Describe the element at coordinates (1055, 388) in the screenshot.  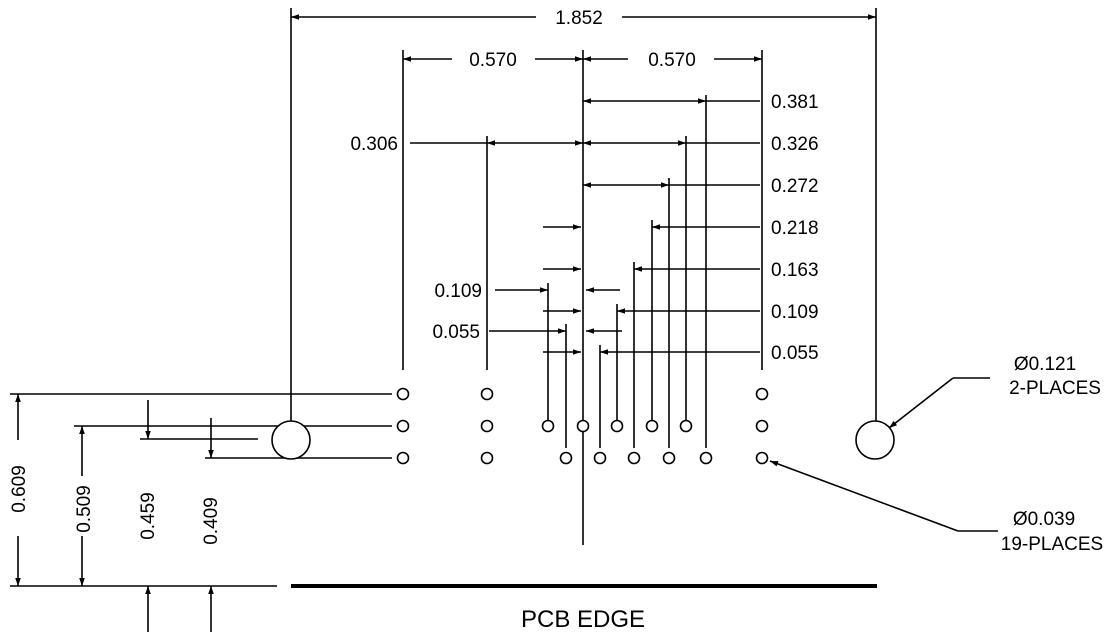
I see `callout-large-hole-qty: 2-PLACES` at that location.